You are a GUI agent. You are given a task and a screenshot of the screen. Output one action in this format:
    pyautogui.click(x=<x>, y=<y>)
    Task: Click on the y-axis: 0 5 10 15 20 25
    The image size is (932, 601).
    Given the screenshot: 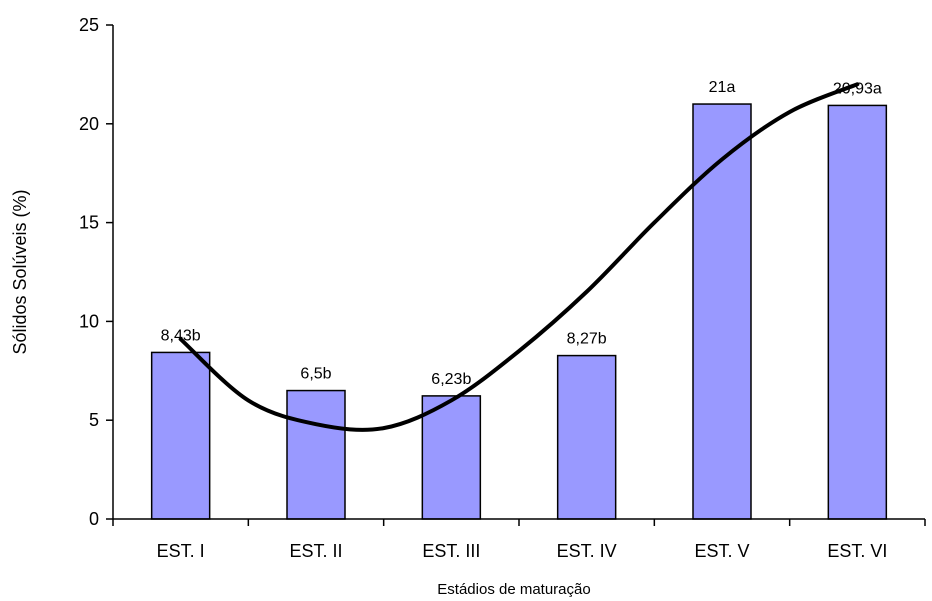 What is the action you would take?
    pyautogui.click(x=96, y=272)
    